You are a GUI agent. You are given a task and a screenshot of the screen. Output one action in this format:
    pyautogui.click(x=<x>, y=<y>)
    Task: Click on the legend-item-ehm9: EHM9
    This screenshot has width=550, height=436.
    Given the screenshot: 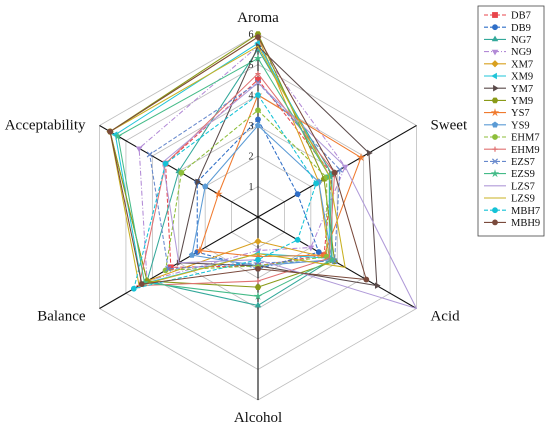 What is the action you would take?
    pyautogui.click(x=512, y=150)
    